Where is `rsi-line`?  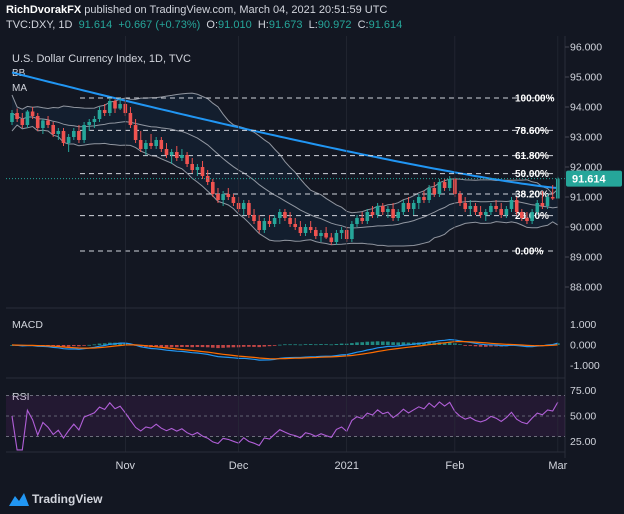 rsi-line is located at coordinates (285, 426).